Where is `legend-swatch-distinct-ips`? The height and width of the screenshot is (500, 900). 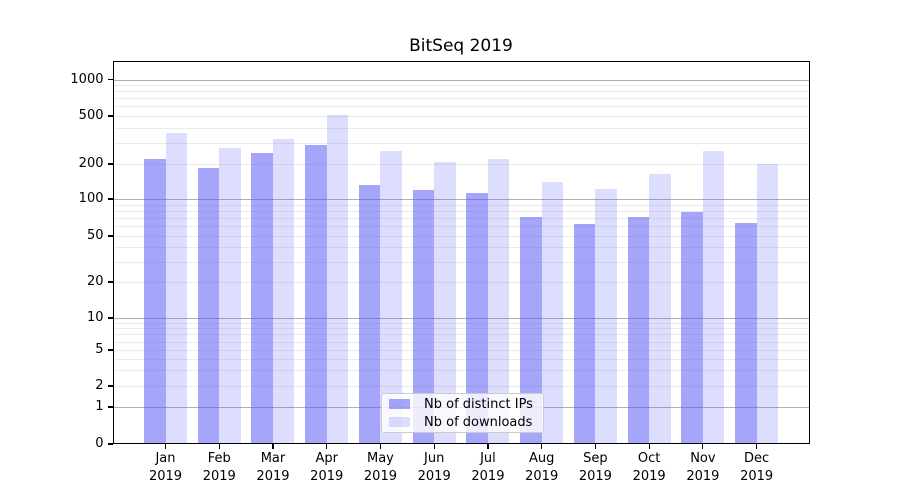
legend-swatch-distinct-ips is located at coordinates (399, 404).